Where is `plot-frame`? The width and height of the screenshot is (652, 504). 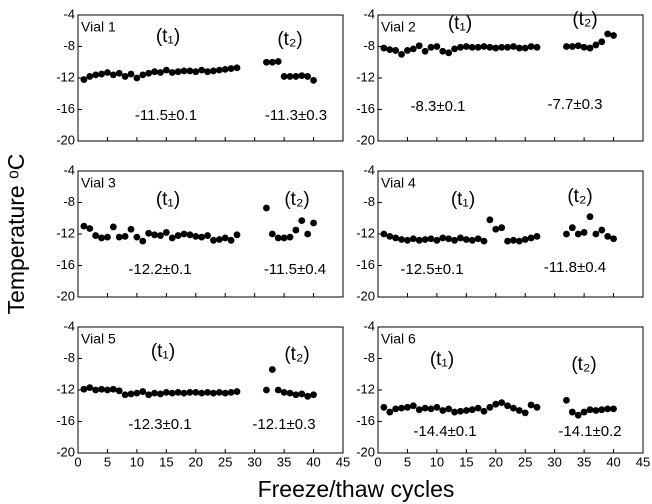
plot-frame is located at coordinates (510, 78).